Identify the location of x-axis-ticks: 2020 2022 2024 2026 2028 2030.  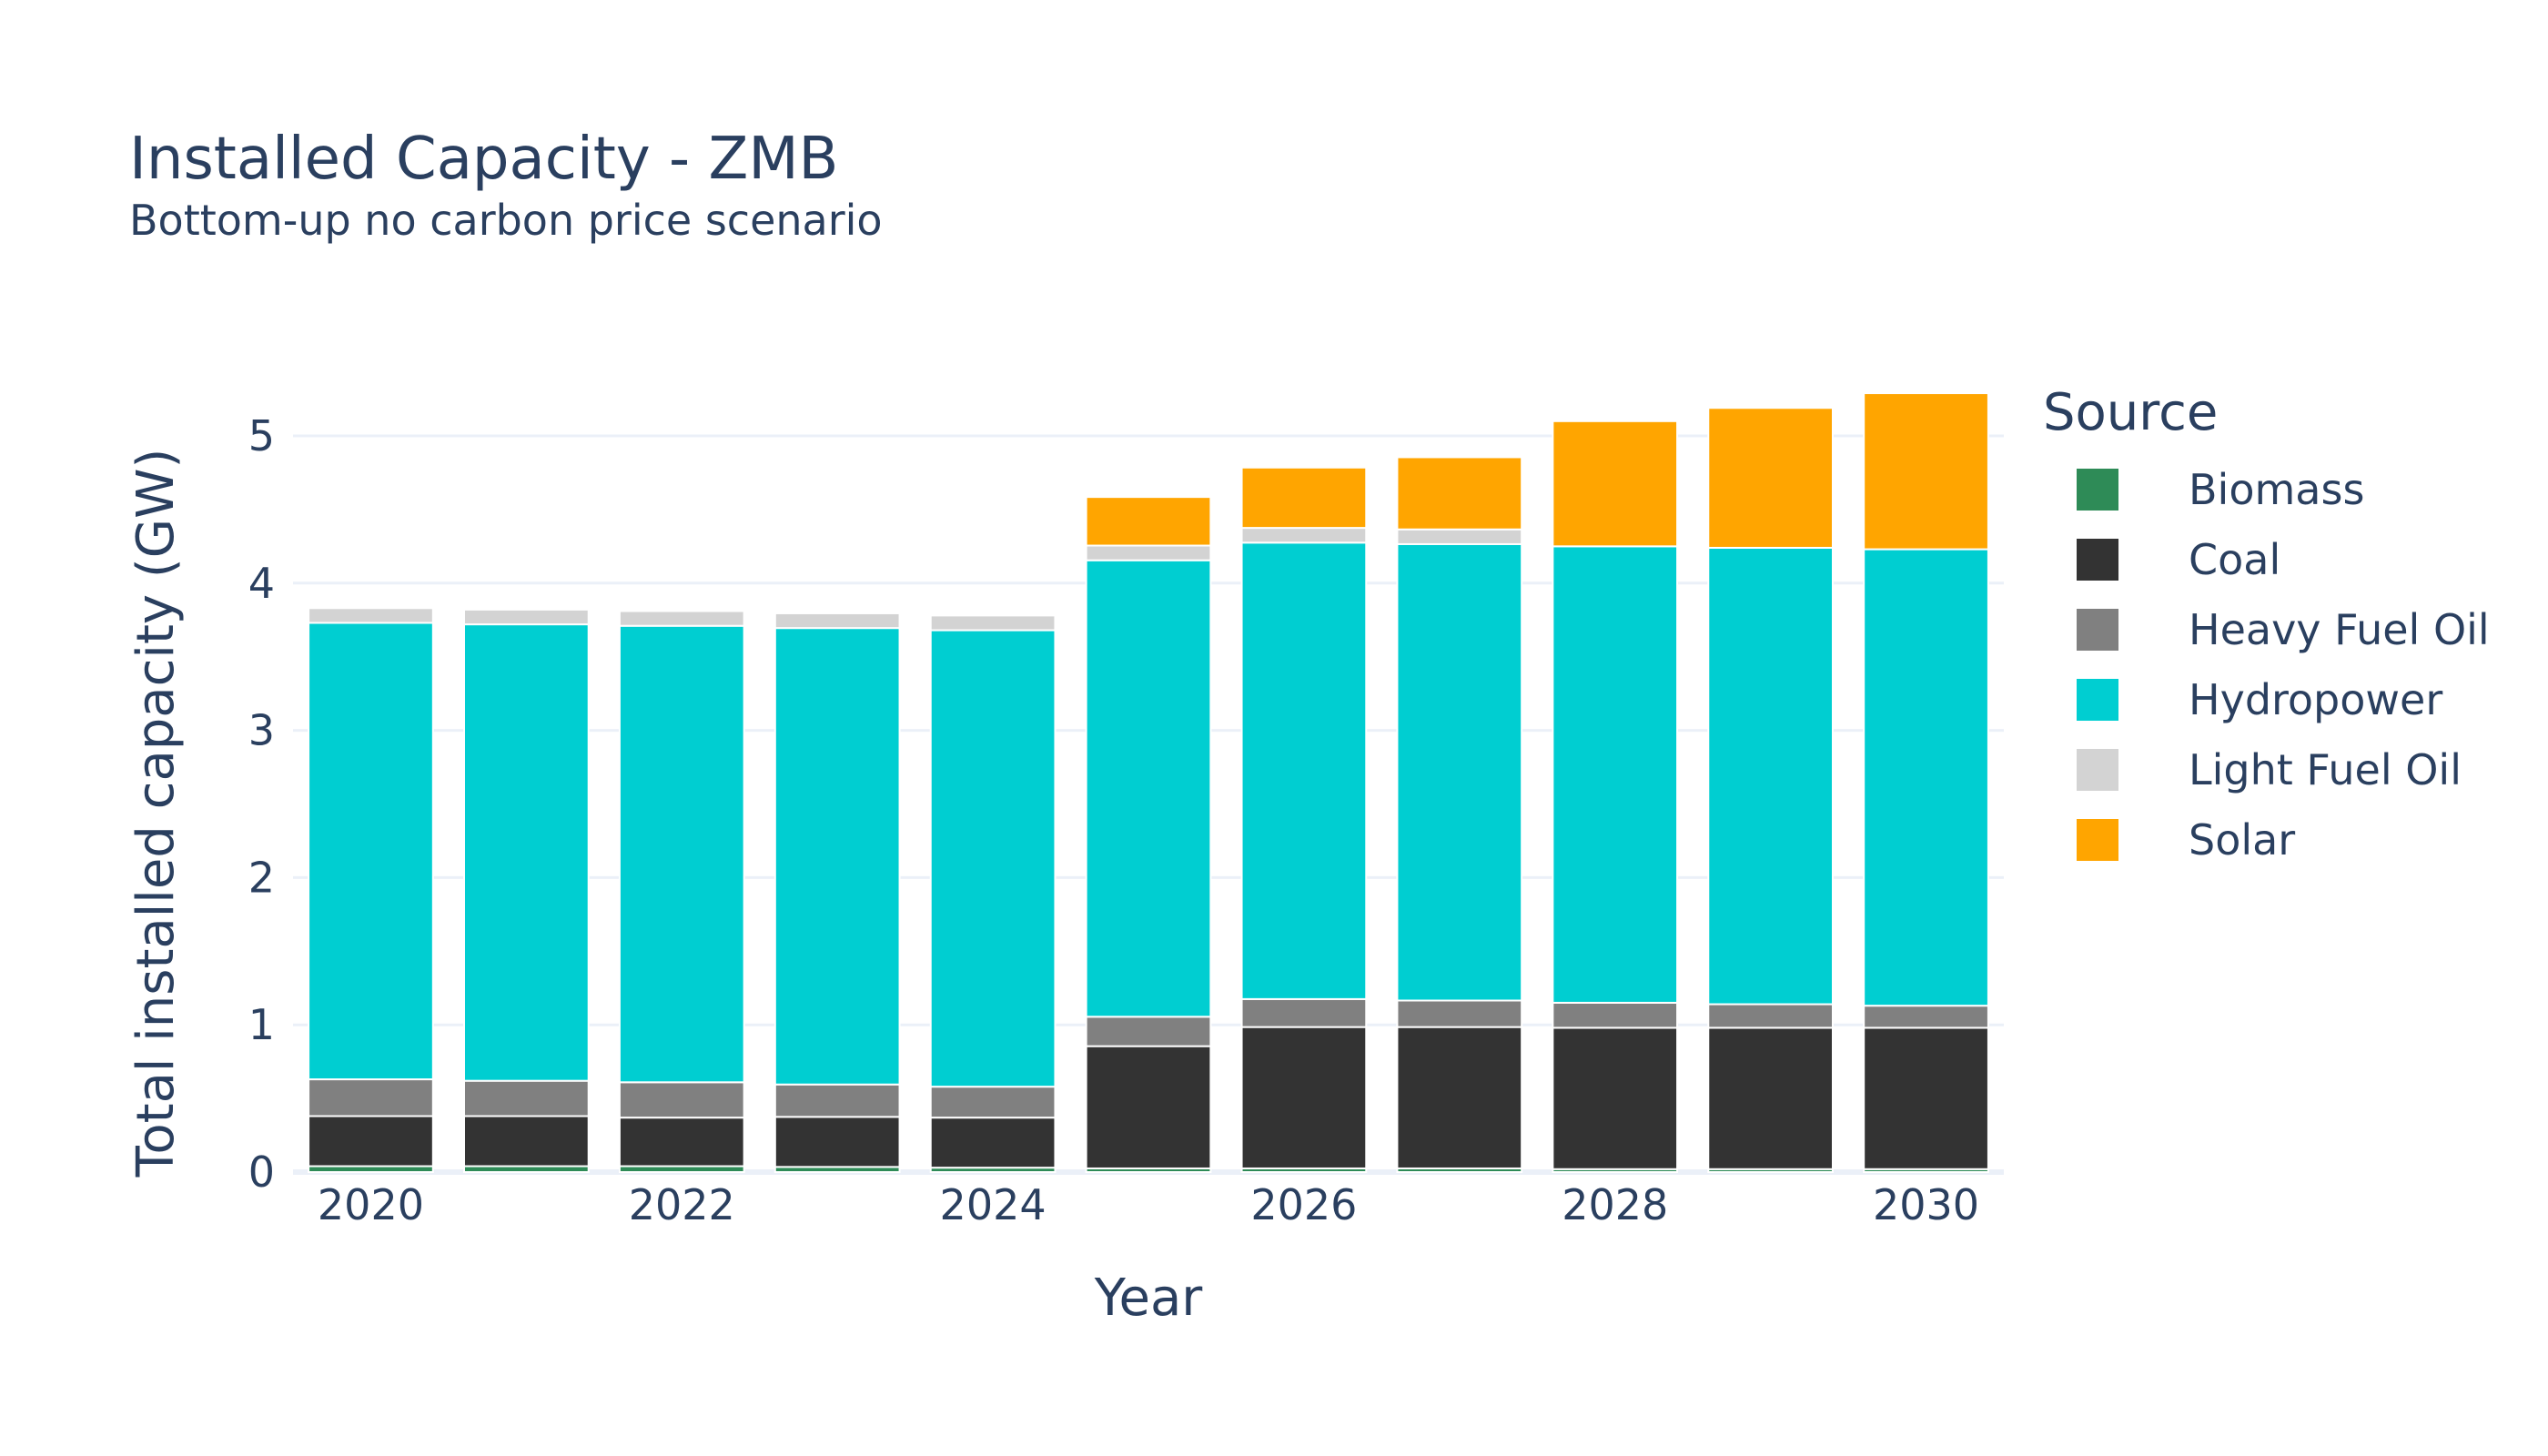
(1149, 1205).